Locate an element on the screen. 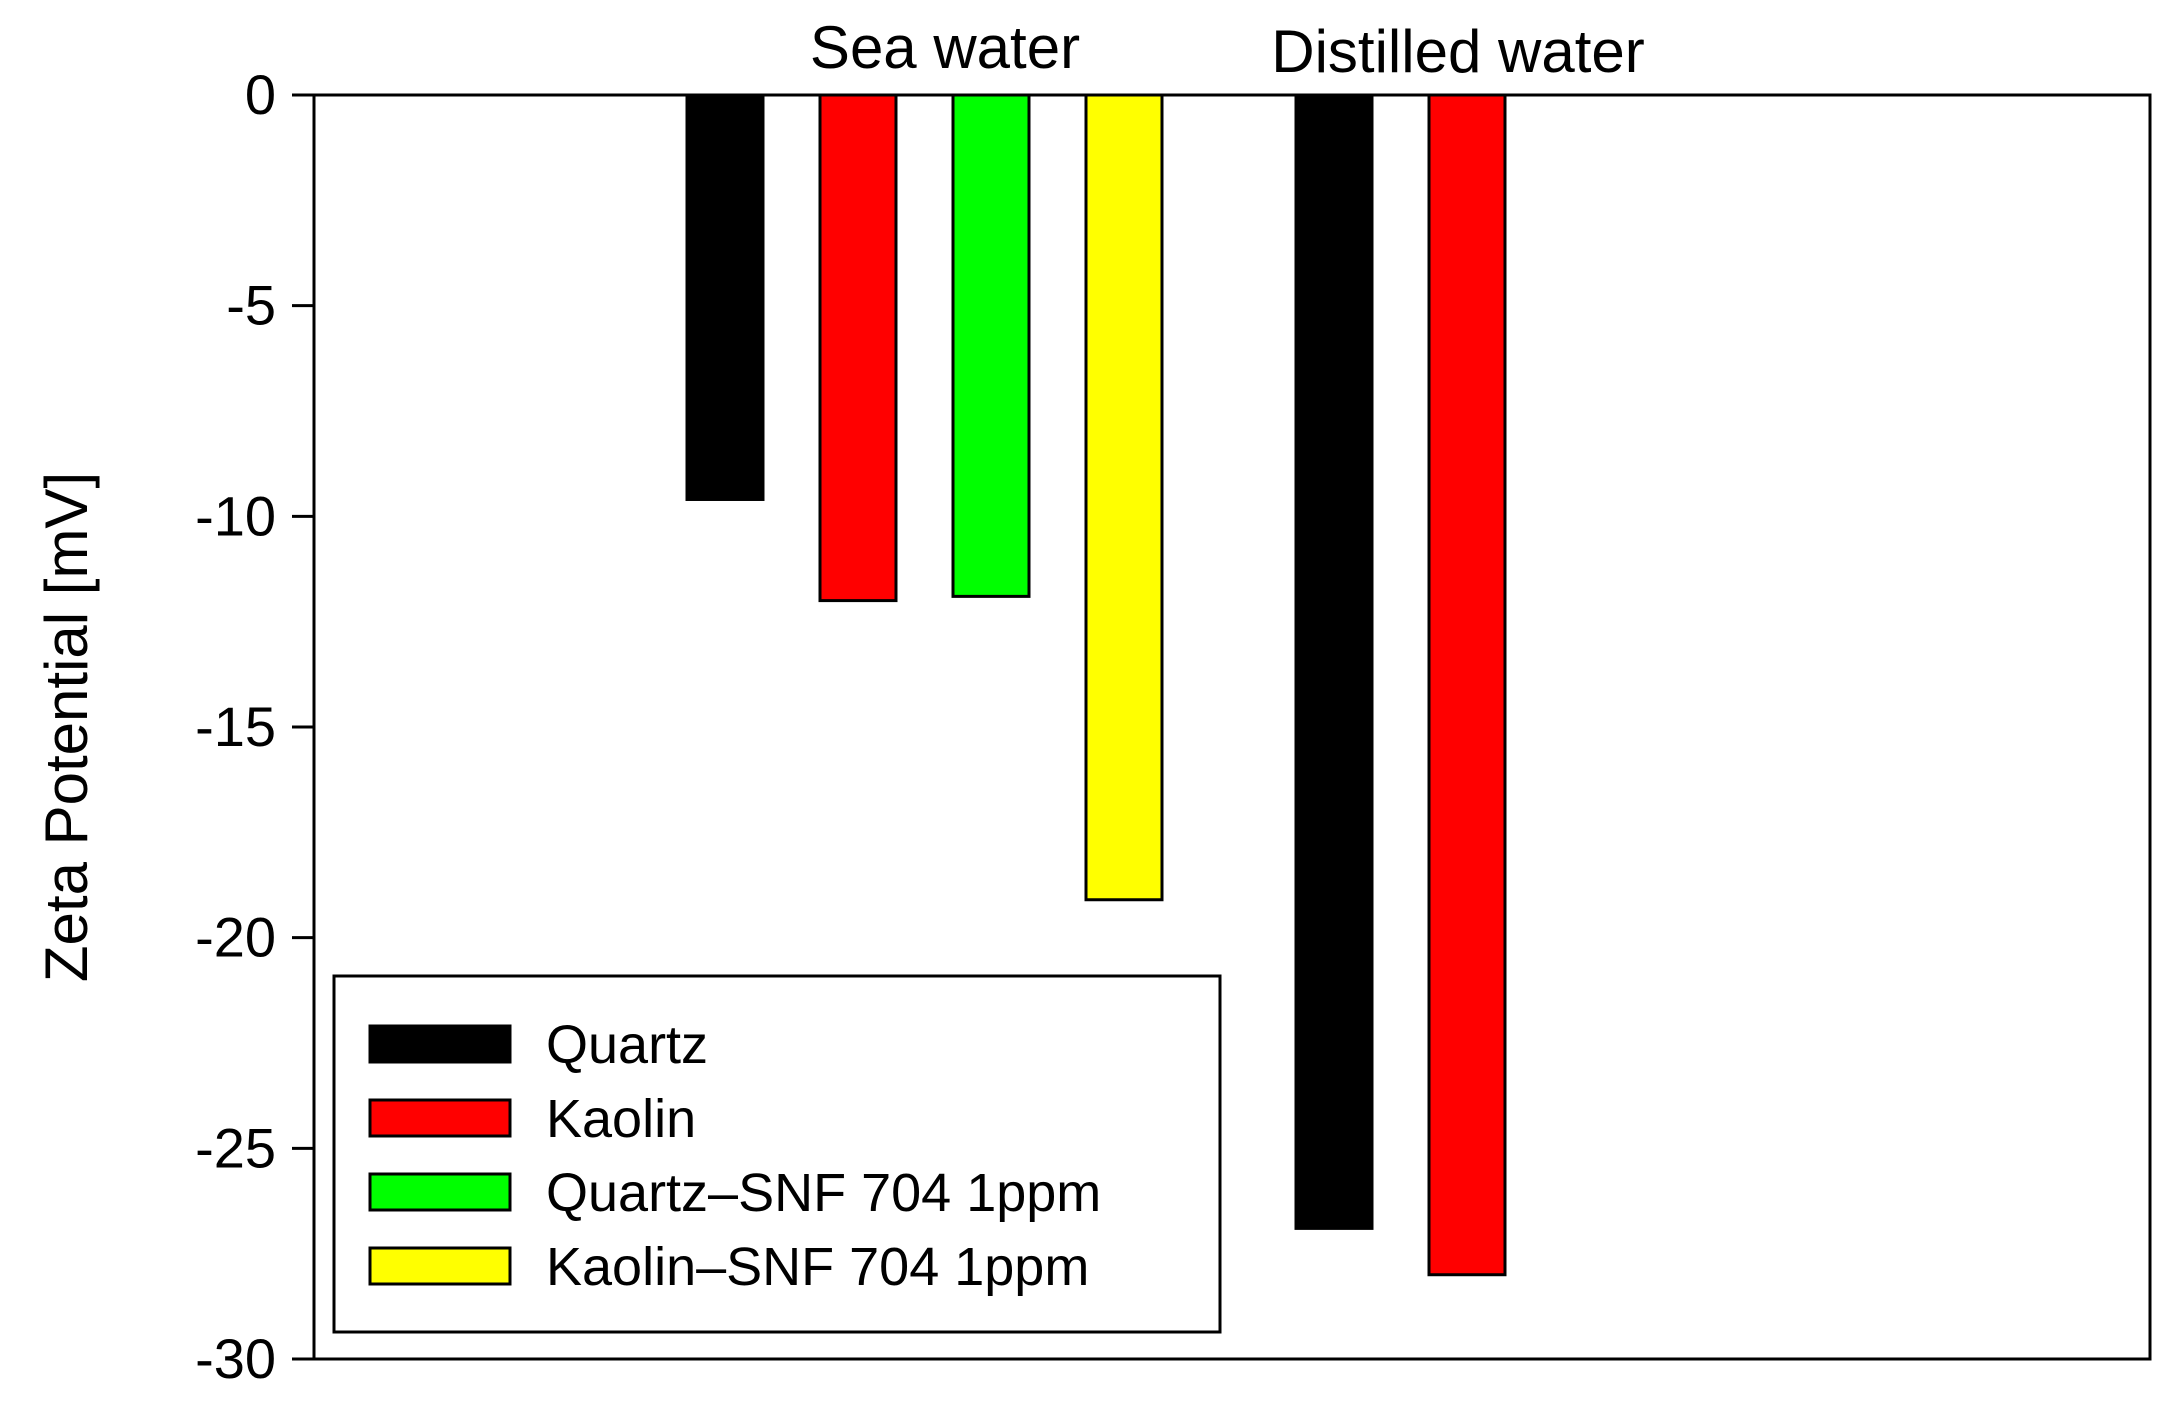  y-axis-label: Zeta Potential [mV] is located at coordinates (66, 727).